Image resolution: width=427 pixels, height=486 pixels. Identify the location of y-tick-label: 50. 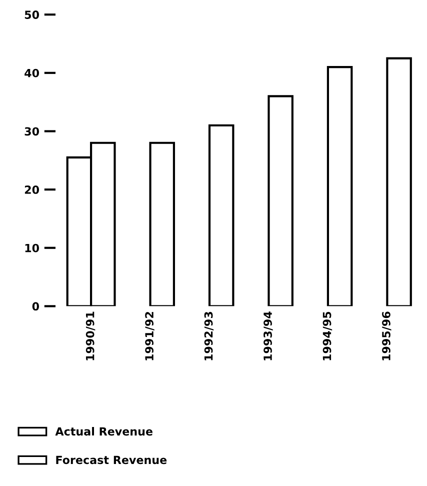
(32, 14).